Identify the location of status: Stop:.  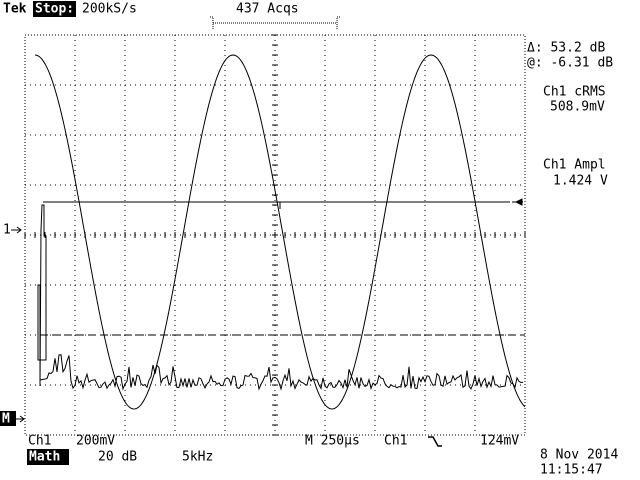
(54, 9).